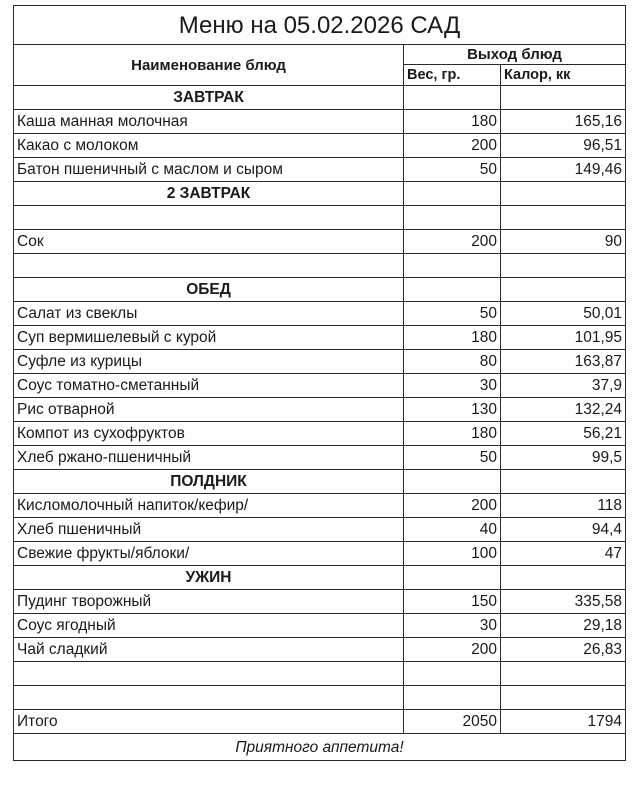 The image size is (636, 800). I want to click on table-row: Суп вермишелевый с курой 180 101,95, so click(320, 337).